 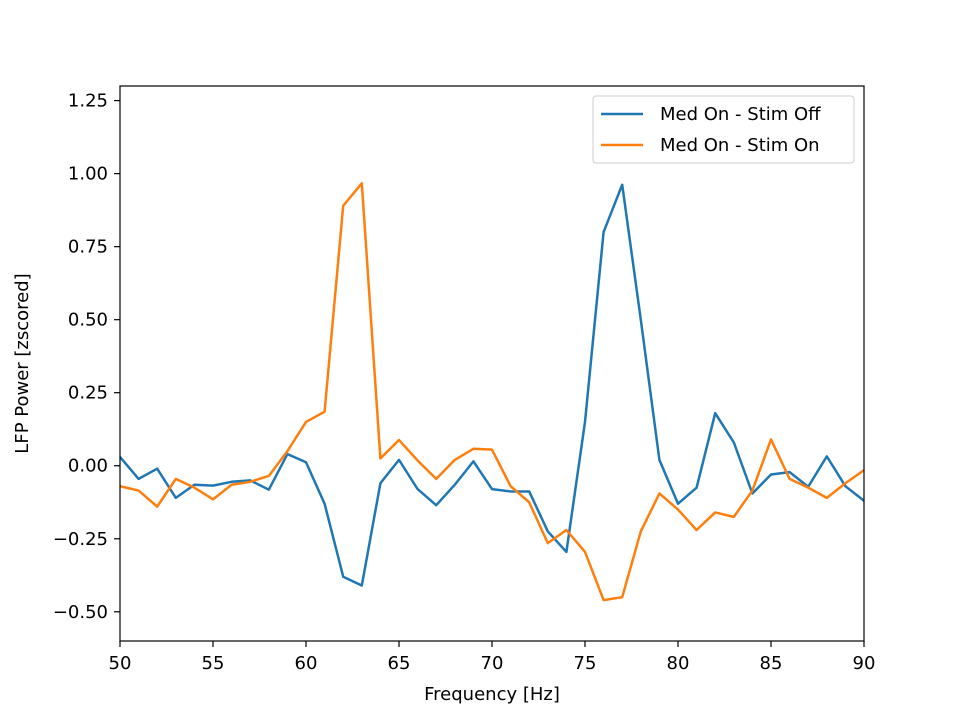 What do you see at coordinates (22, 363) in the screenshot?
I see `y-axis-label: LFP Power [zscored]` at bounding box center [22, 363].